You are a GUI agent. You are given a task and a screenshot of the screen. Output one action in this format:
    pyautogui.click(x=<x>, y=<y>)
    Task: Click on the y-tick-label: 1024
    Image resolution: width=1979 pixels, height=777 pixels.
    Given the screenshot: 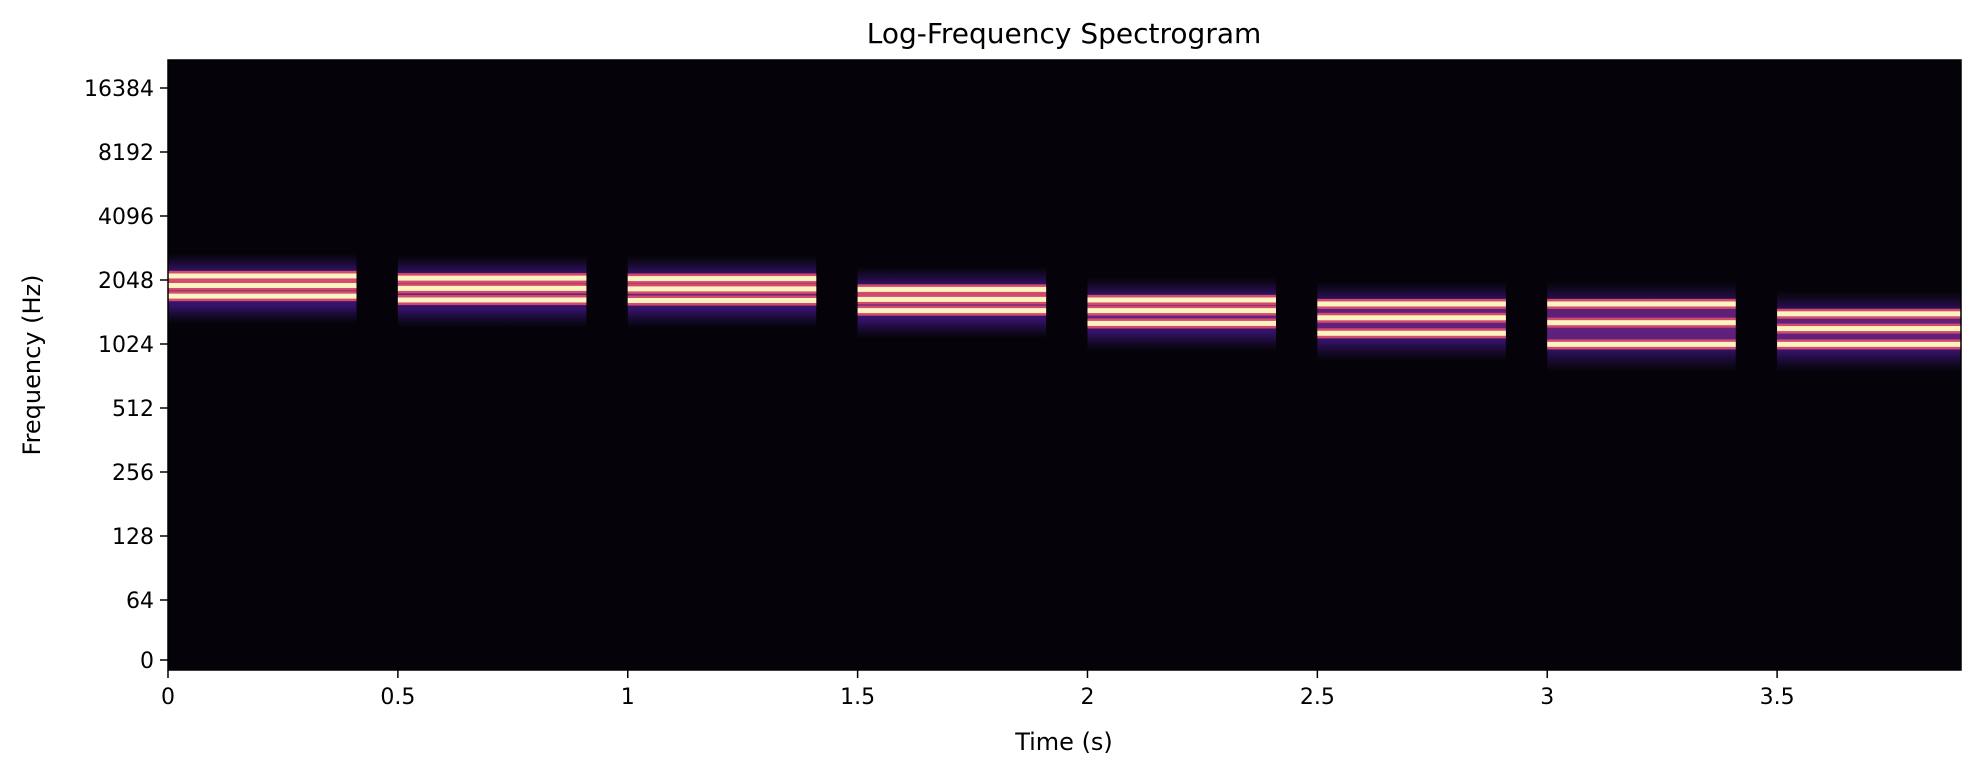 What is the action you would take?
    pyautogui.click(x=126, y=345)
    